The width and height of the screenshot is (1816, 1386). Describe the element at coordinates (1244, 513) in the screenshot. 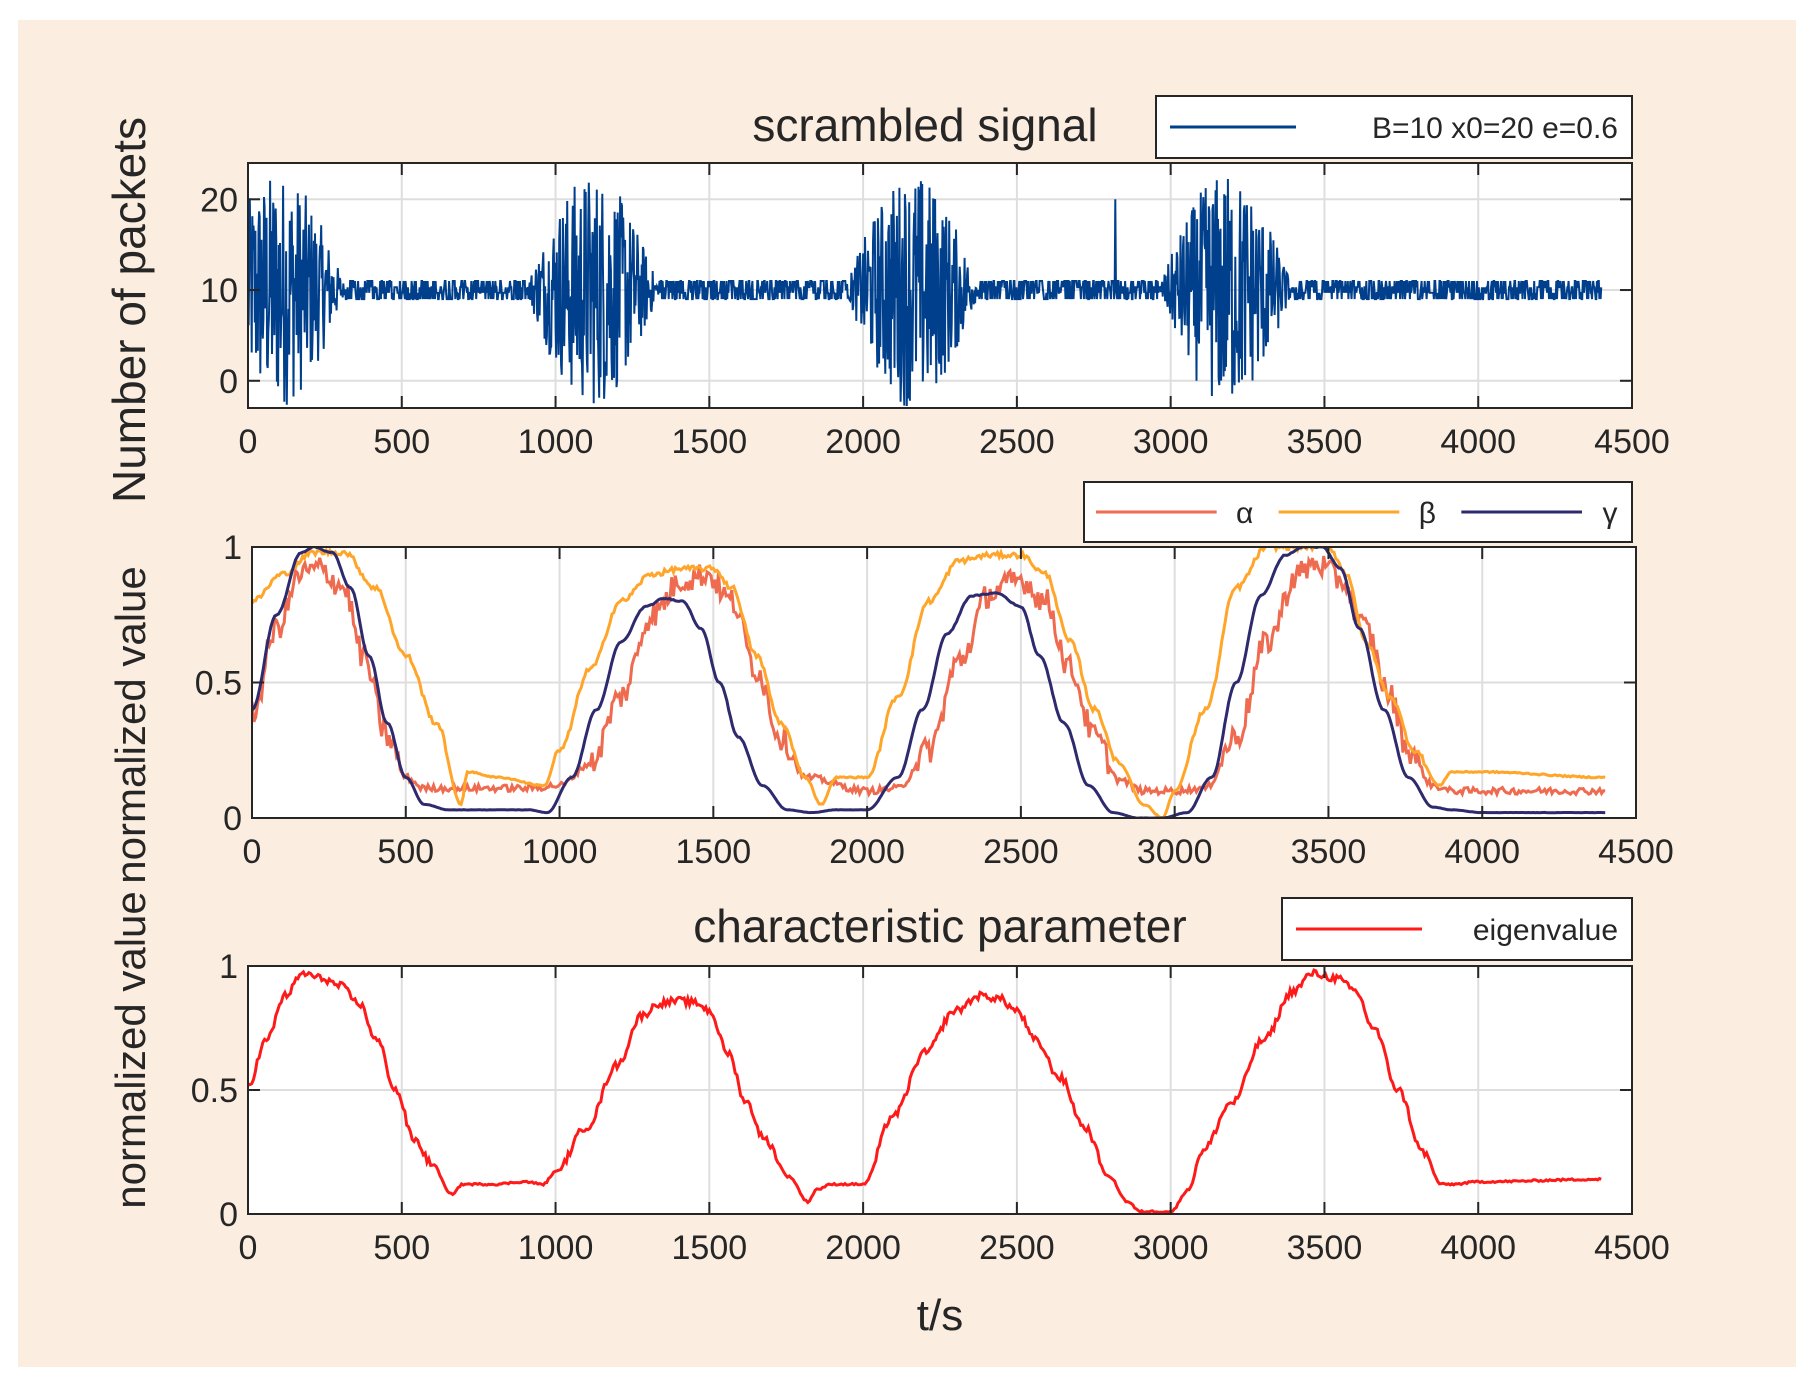

I see `legend-label: α` at that location.